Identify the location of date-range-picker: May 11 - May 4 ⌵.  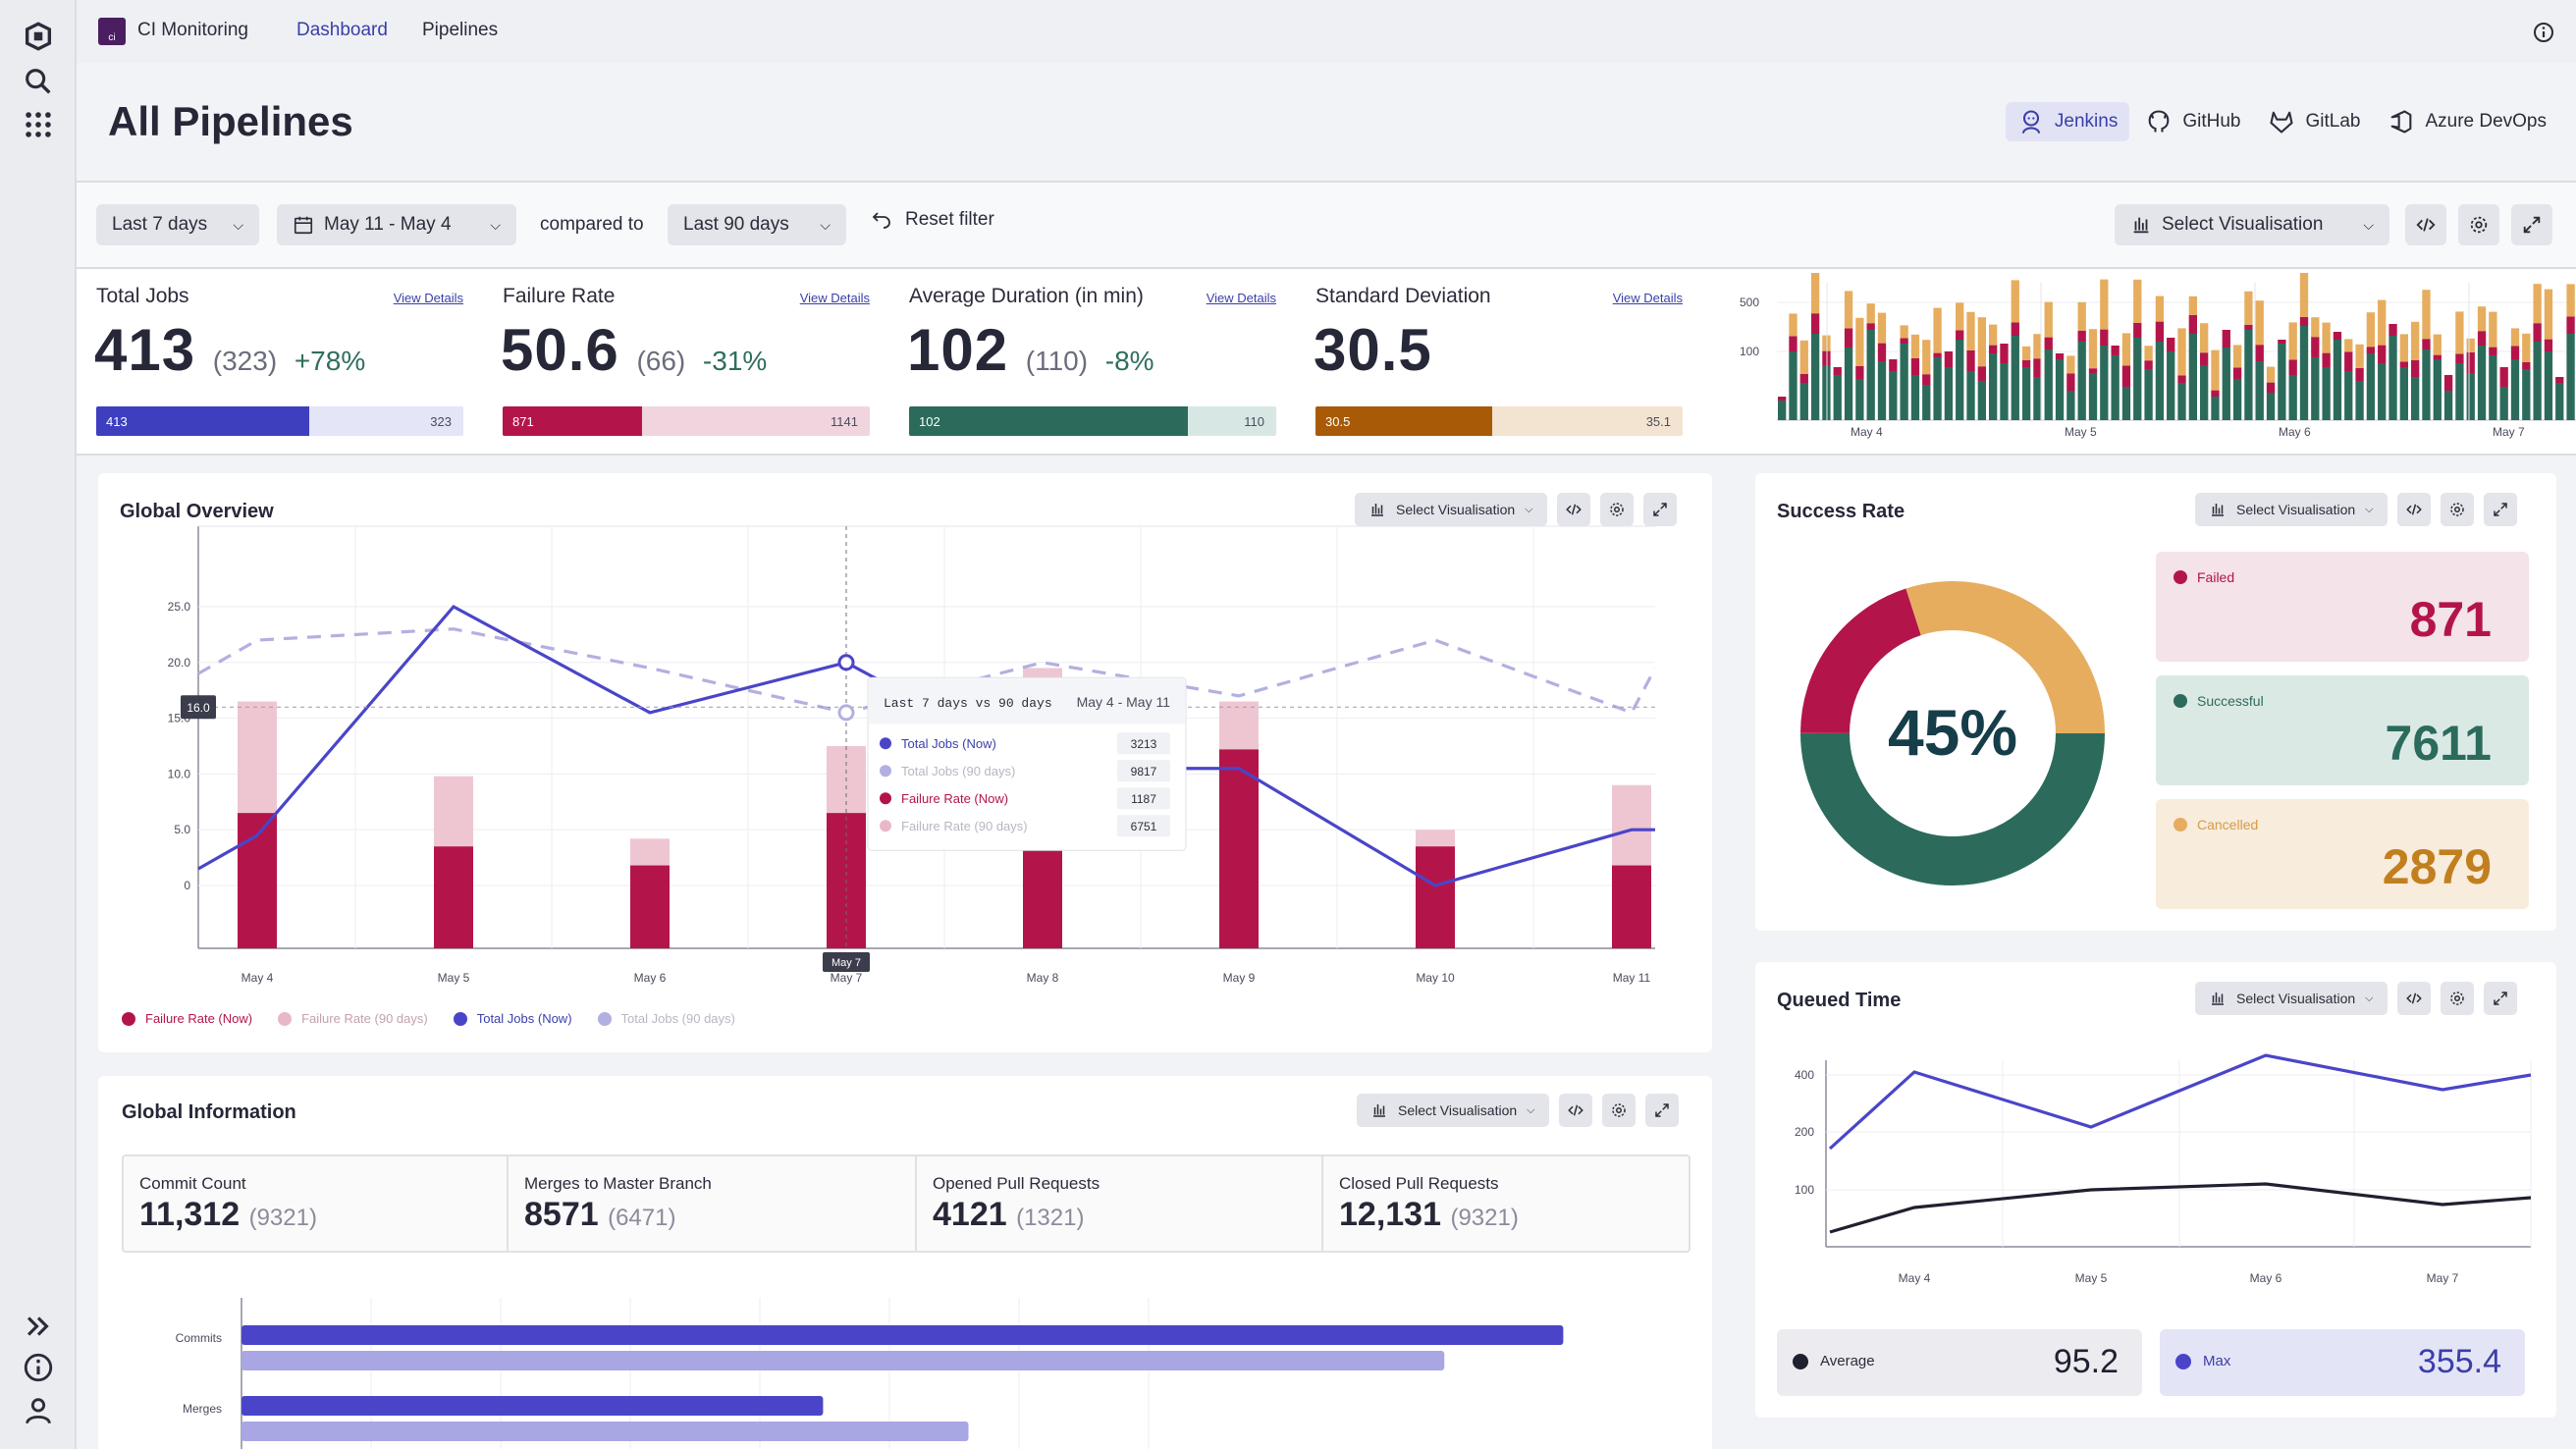
(396, 224).